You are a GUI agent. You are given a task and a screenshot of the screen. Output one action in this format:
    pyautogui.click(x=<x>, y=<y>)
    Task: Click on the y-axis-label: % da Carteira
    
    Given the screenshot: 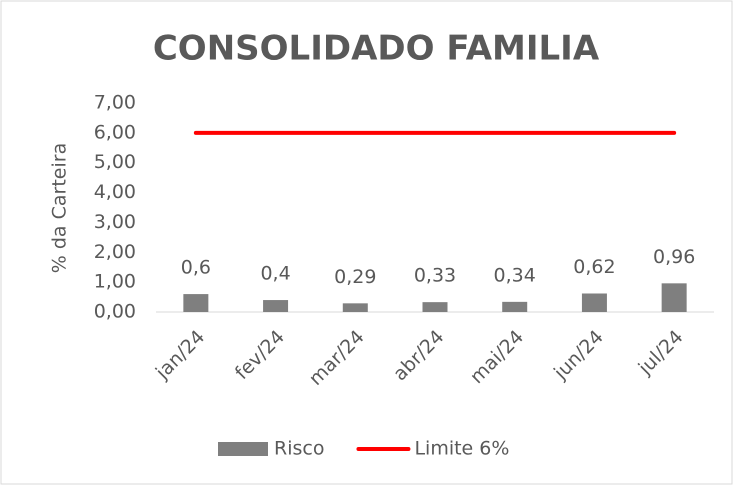 What is the action you would take?
    pyautogui.click(x=60, y=208)
    